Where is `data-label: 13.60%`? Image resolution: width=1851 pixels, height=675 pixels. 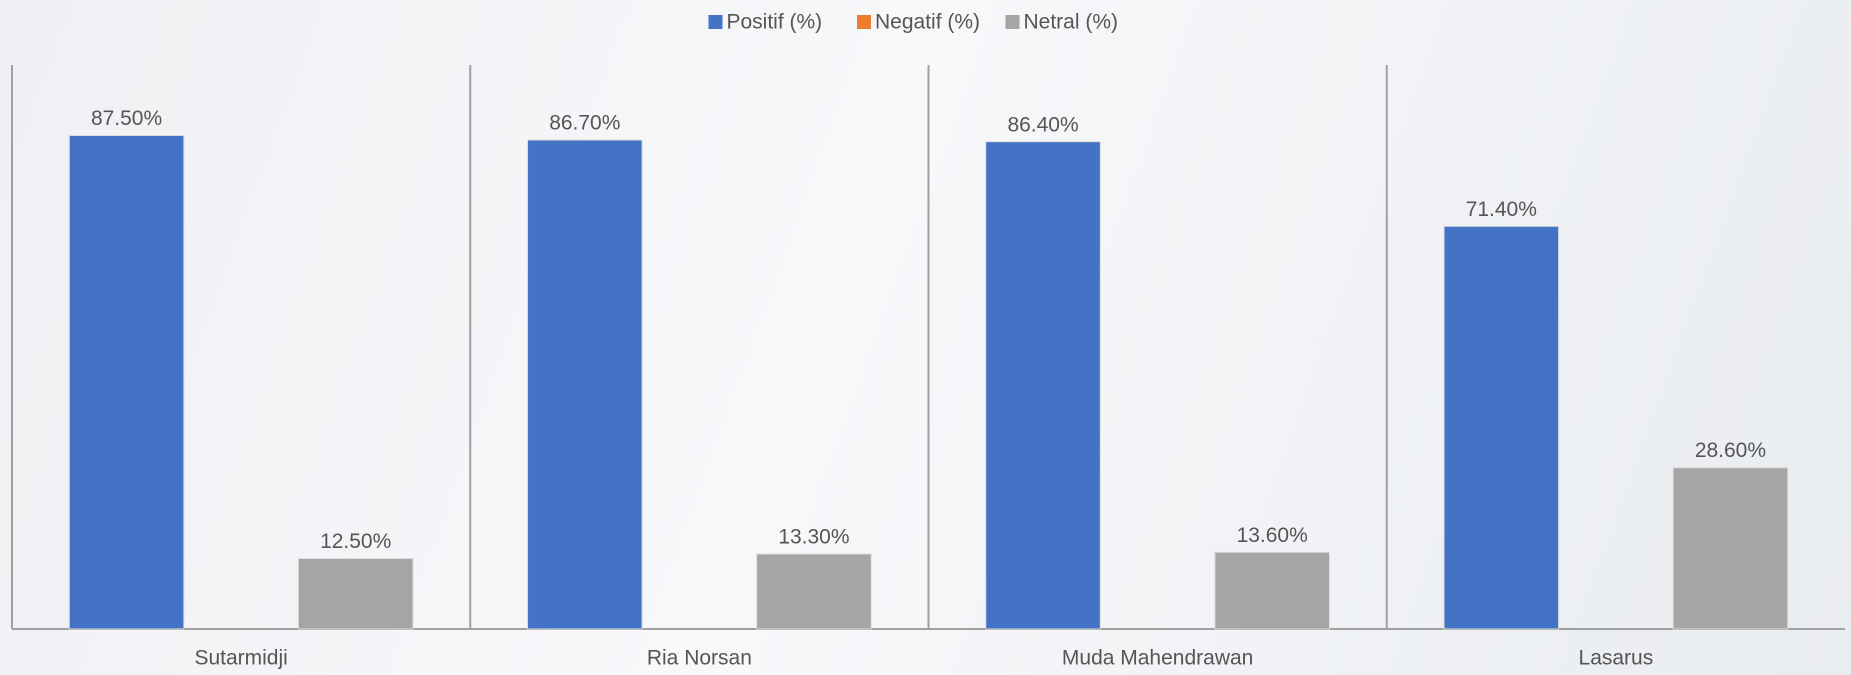
data-label: 13.60% is located at coordinates (1272, 535).